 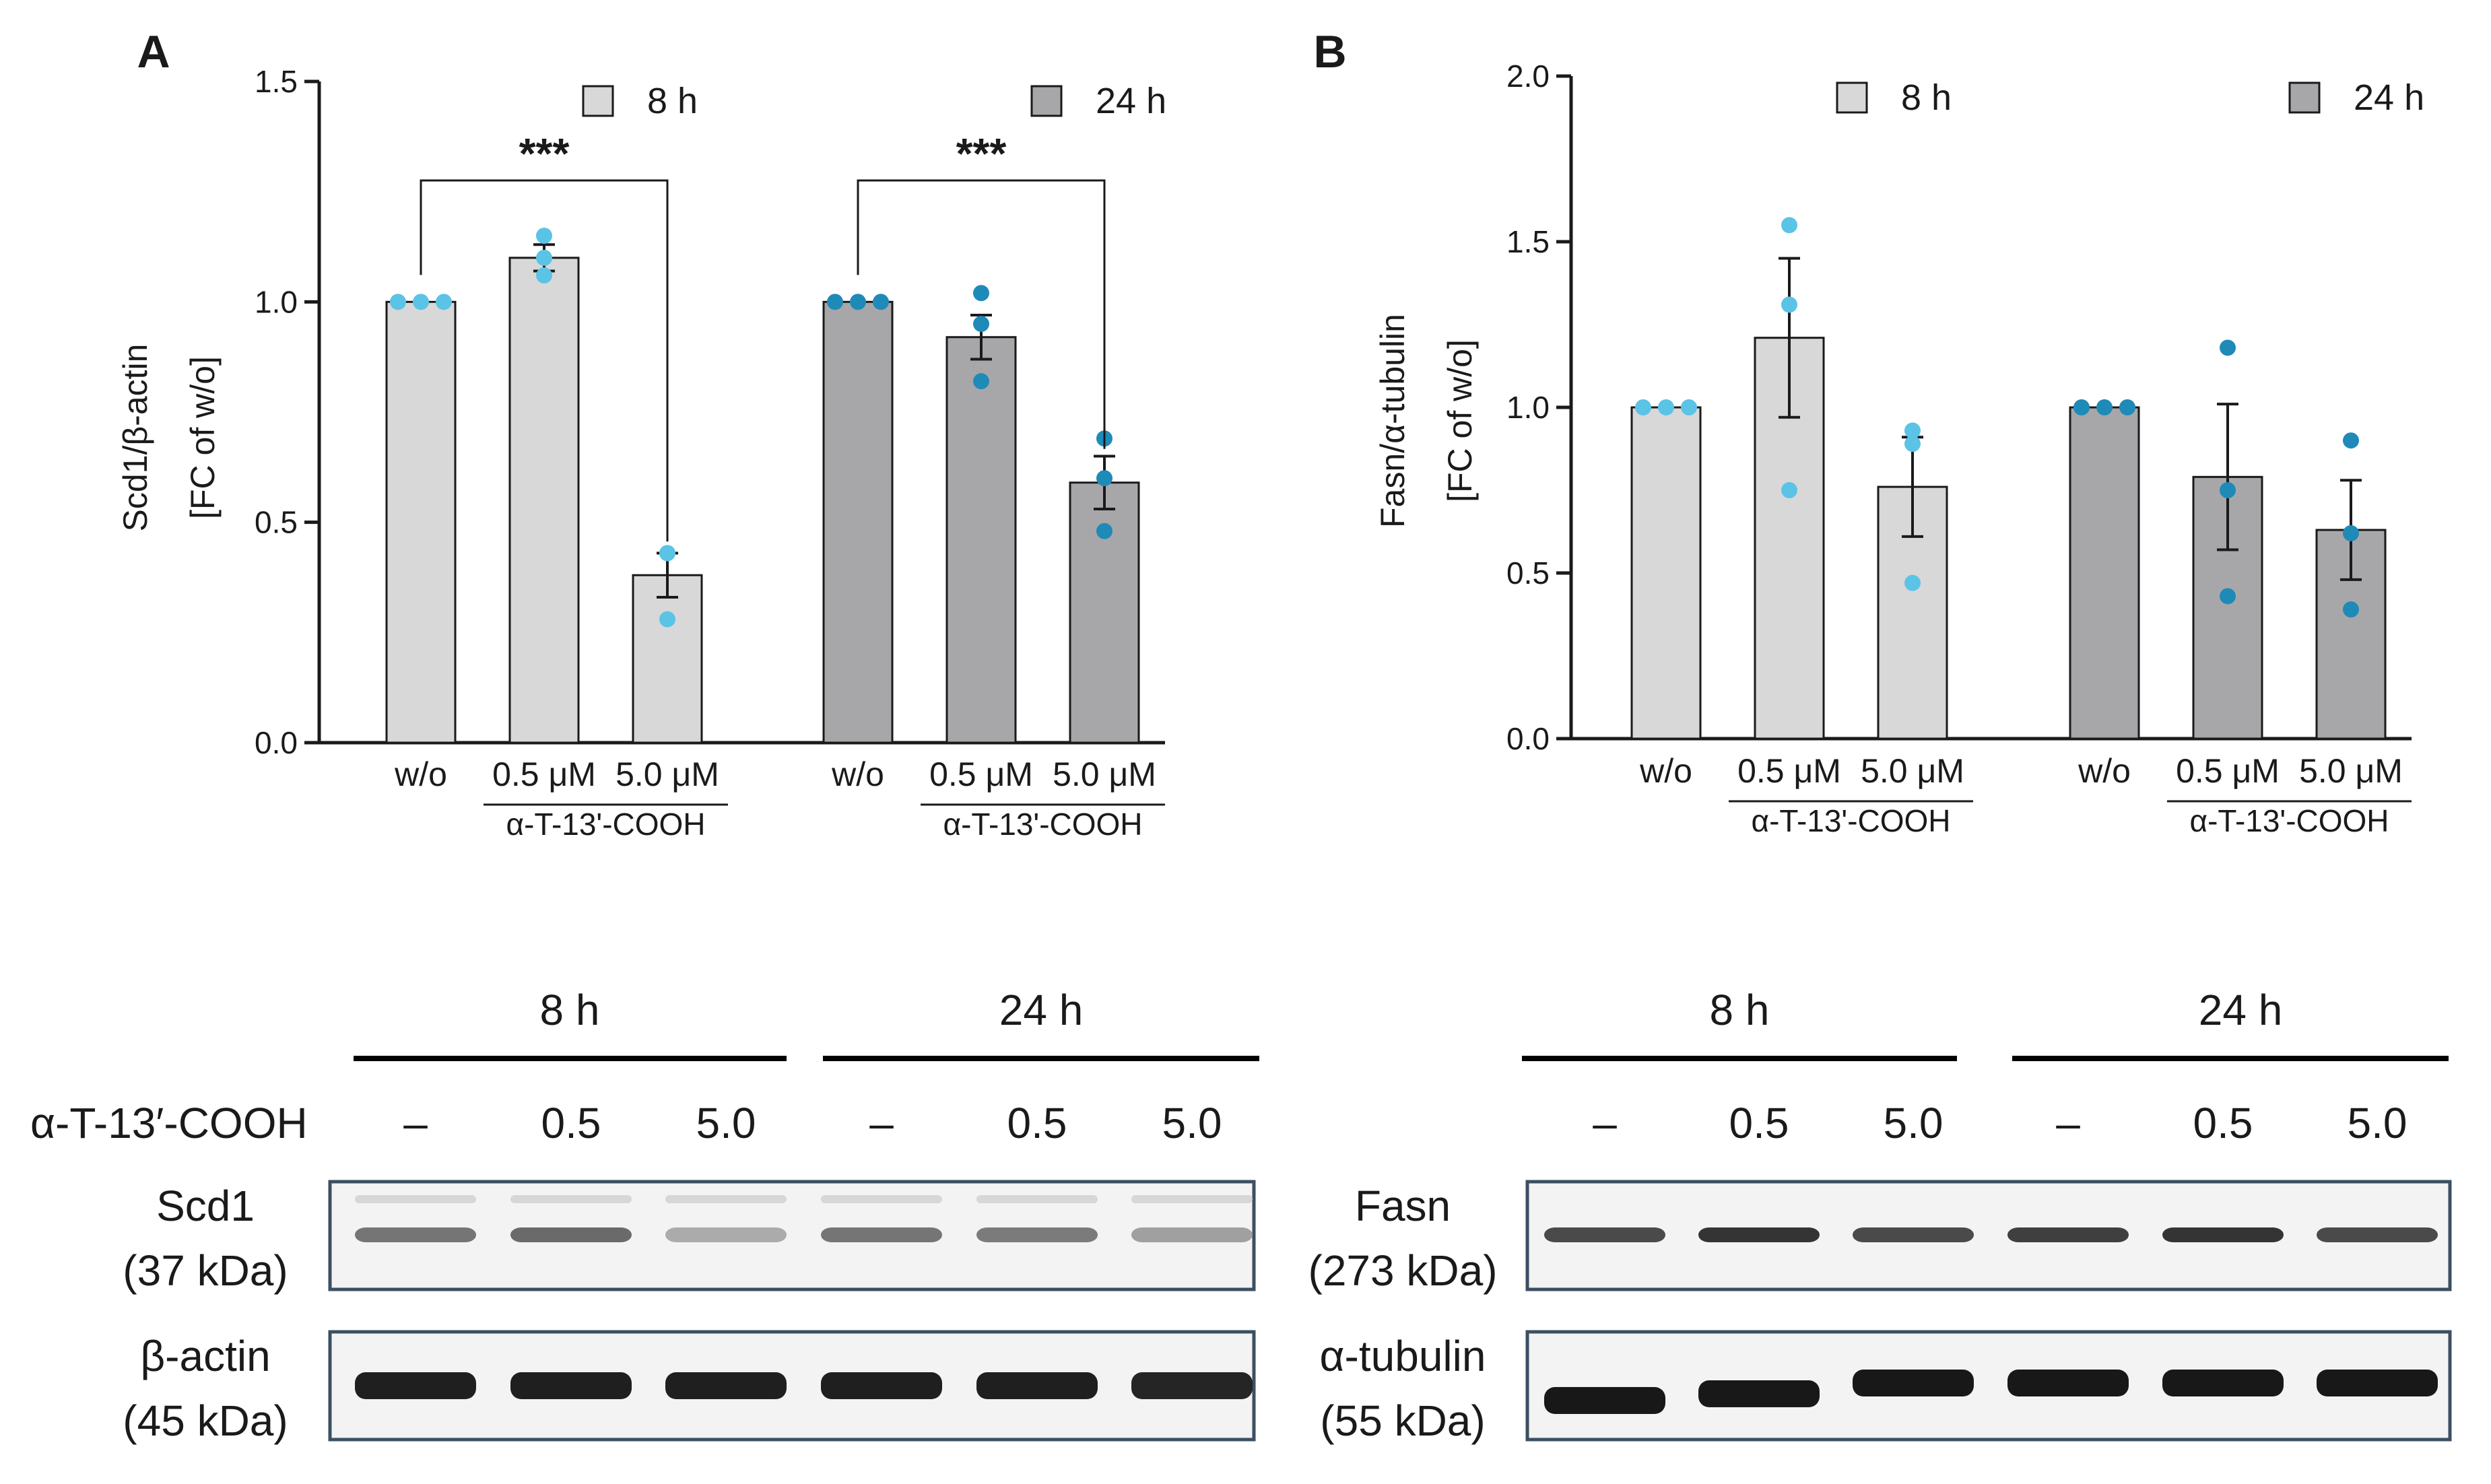 What do you see at coordinates (1041, 1010) in the screenshot?
I see `blot-group-header: 24 h` at bounding box center [1041, 1010].